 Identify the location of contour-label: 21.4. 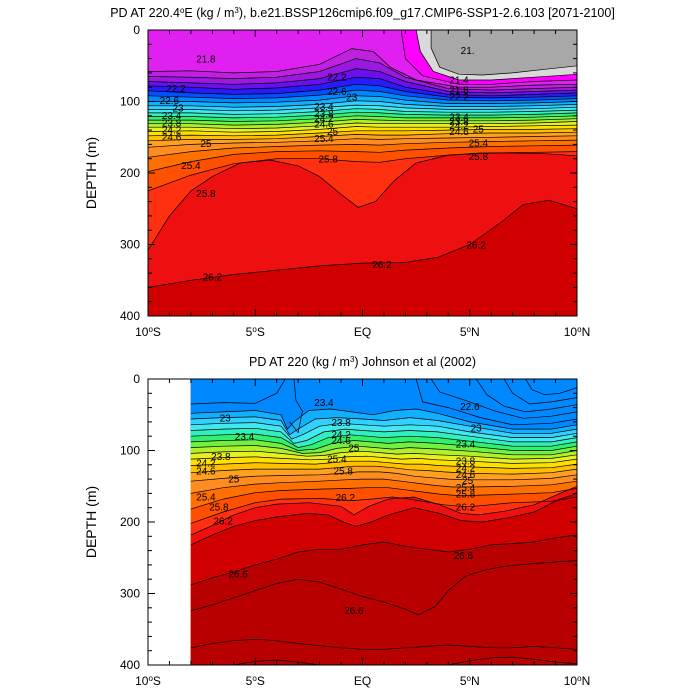
(459, 80).